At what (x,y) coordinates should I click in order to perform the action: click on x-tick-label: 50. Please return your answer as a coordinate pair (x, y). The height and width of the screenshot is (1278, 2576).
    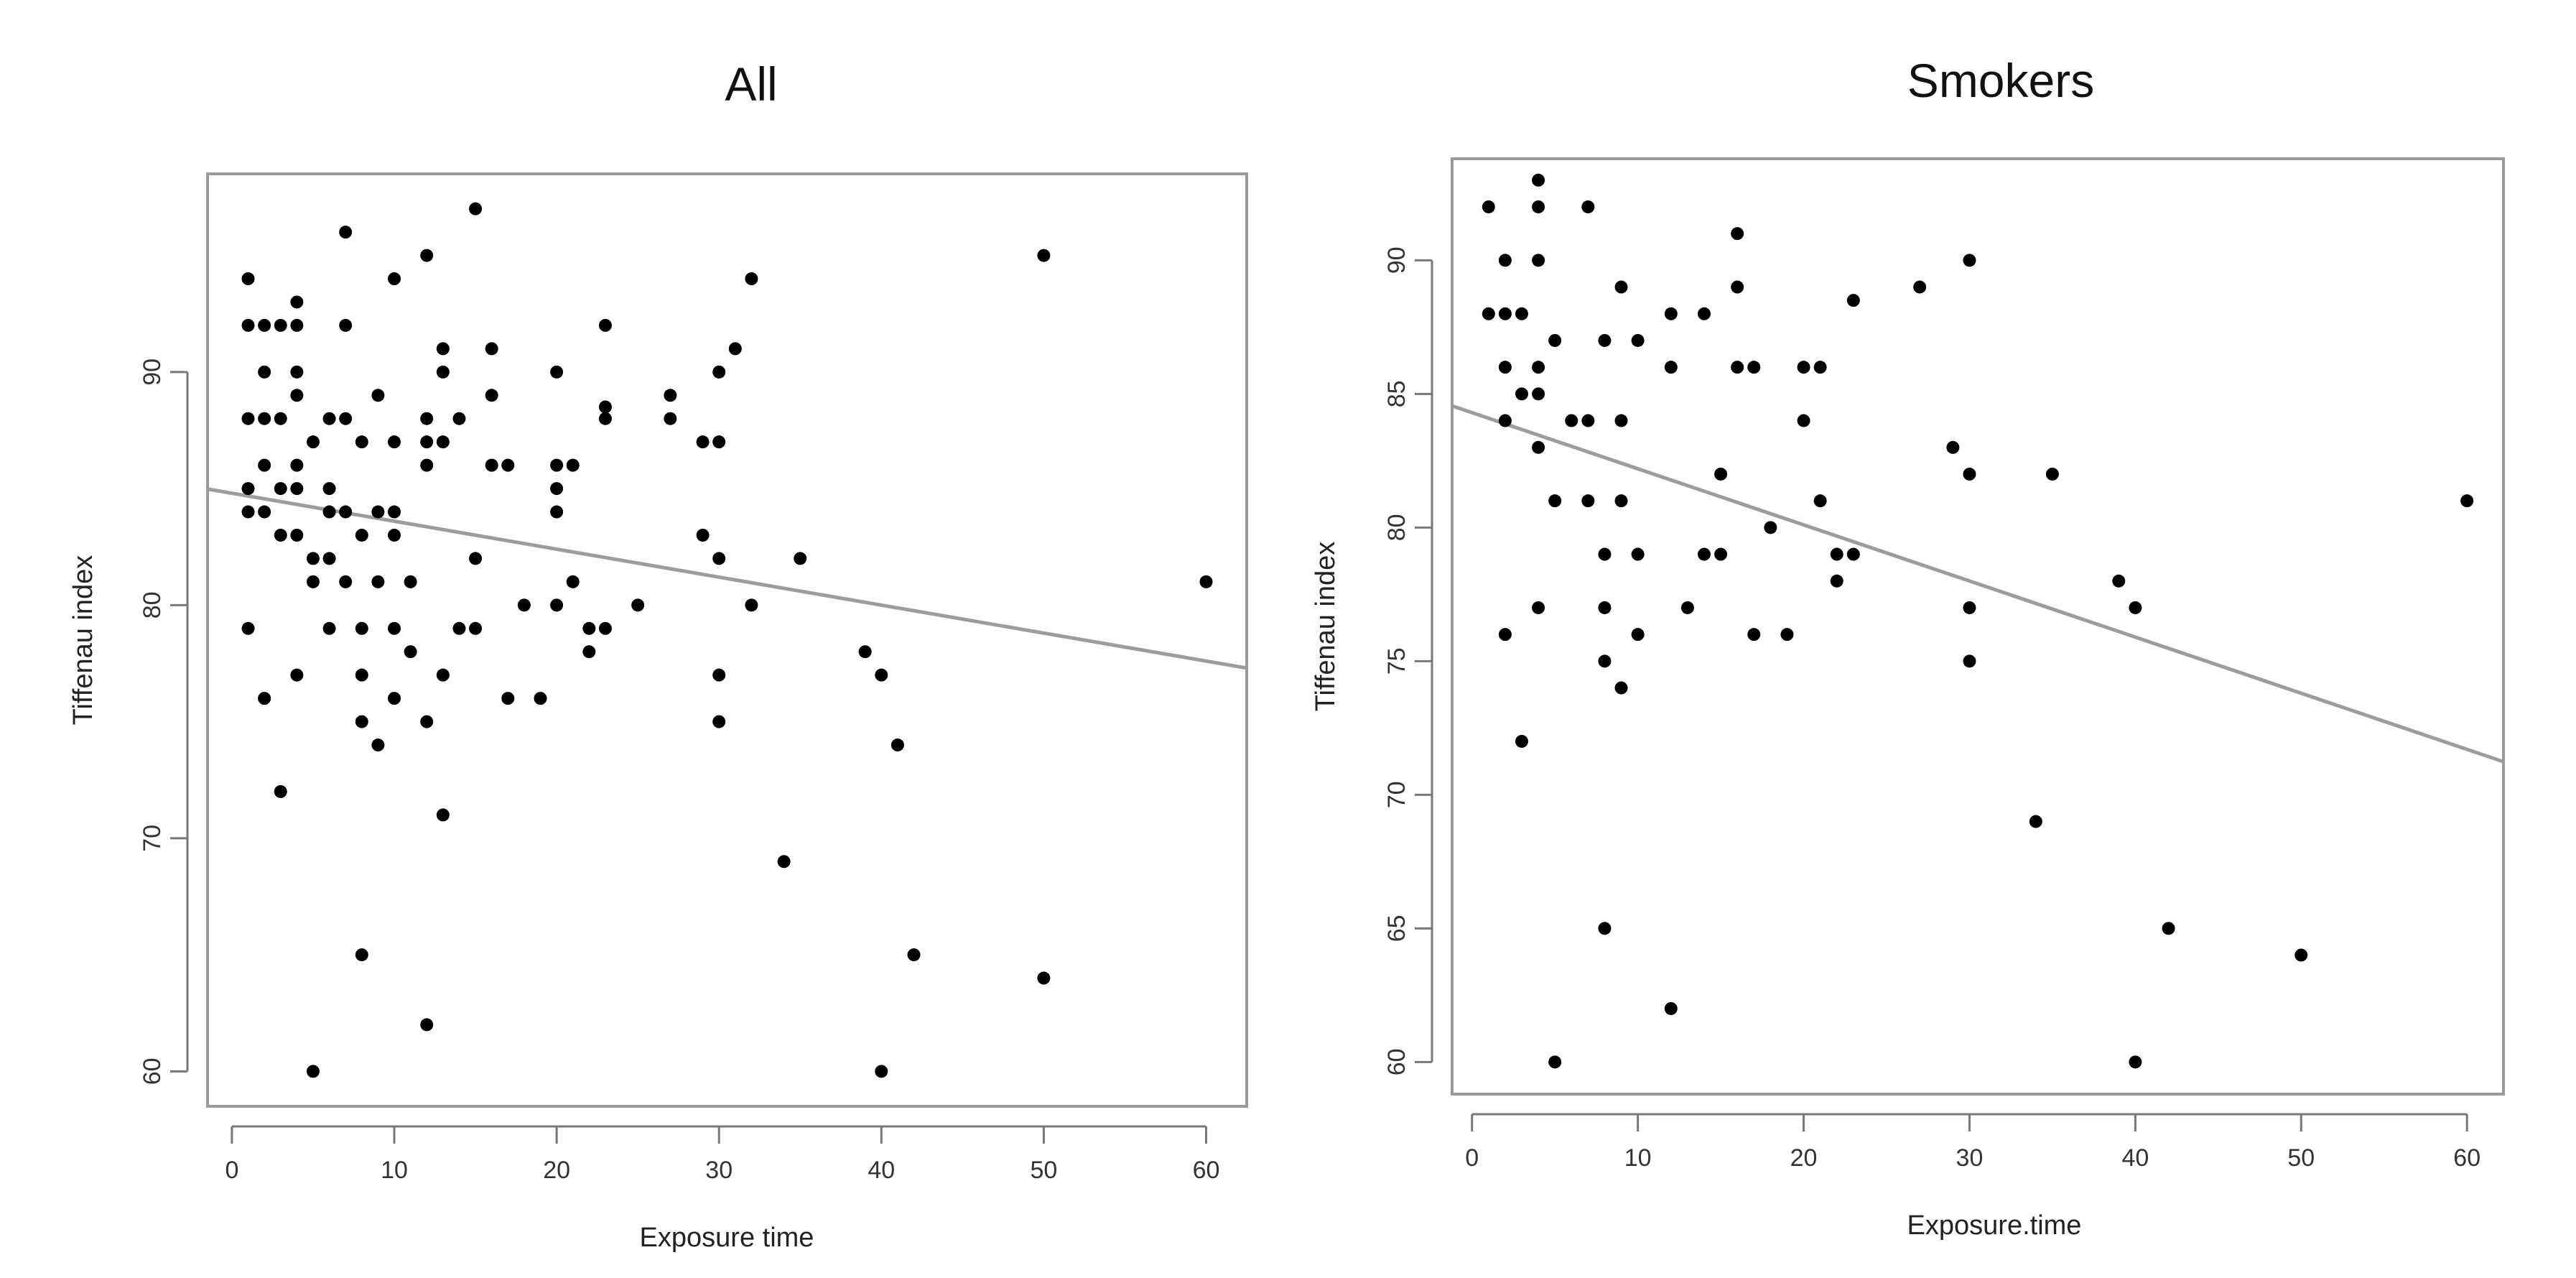
    Looking at the image, I should click on (2301, 1158).